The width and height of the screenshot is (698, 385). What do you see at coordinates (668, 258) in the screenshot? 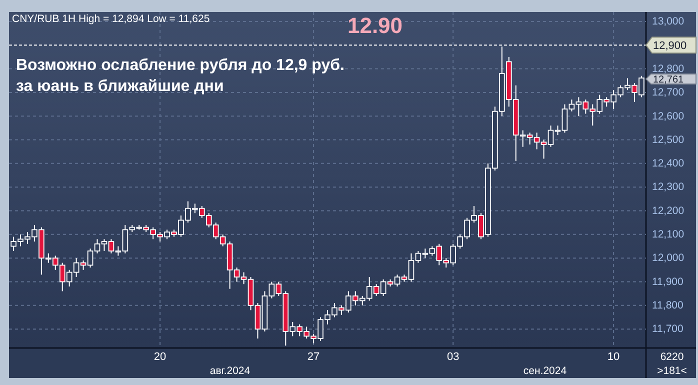
I see `y-tick-label: 12,000` at bounding box center [668, 258].